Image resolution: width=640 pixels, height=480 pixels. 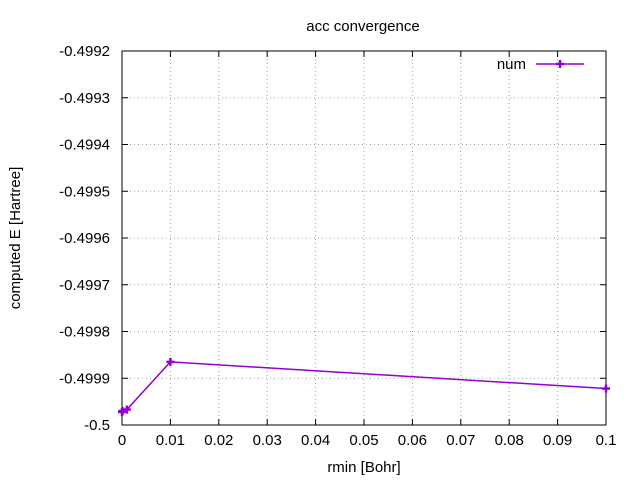 What do you see at coordinates (122, 440) in the screenshot?
I see `x-tick-label: 0` at bounding box center [122, 440].